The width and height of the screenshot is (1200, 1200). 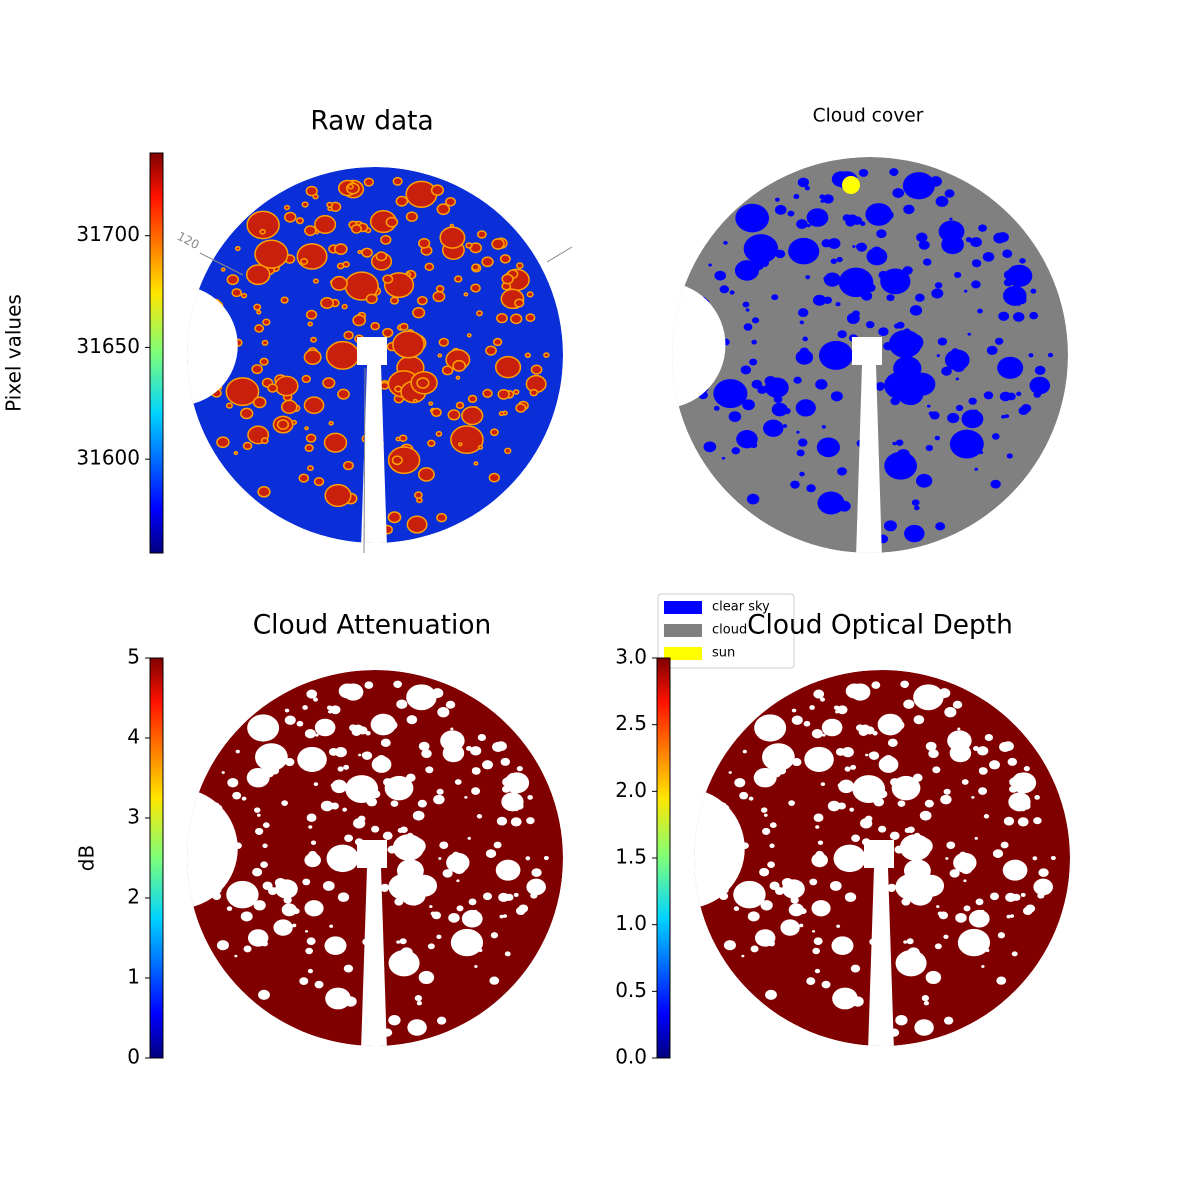 What do you see at coordinates (729, 630) in the screenshot?
I see `legend-label: cloud` at bounding box center [729, 630].